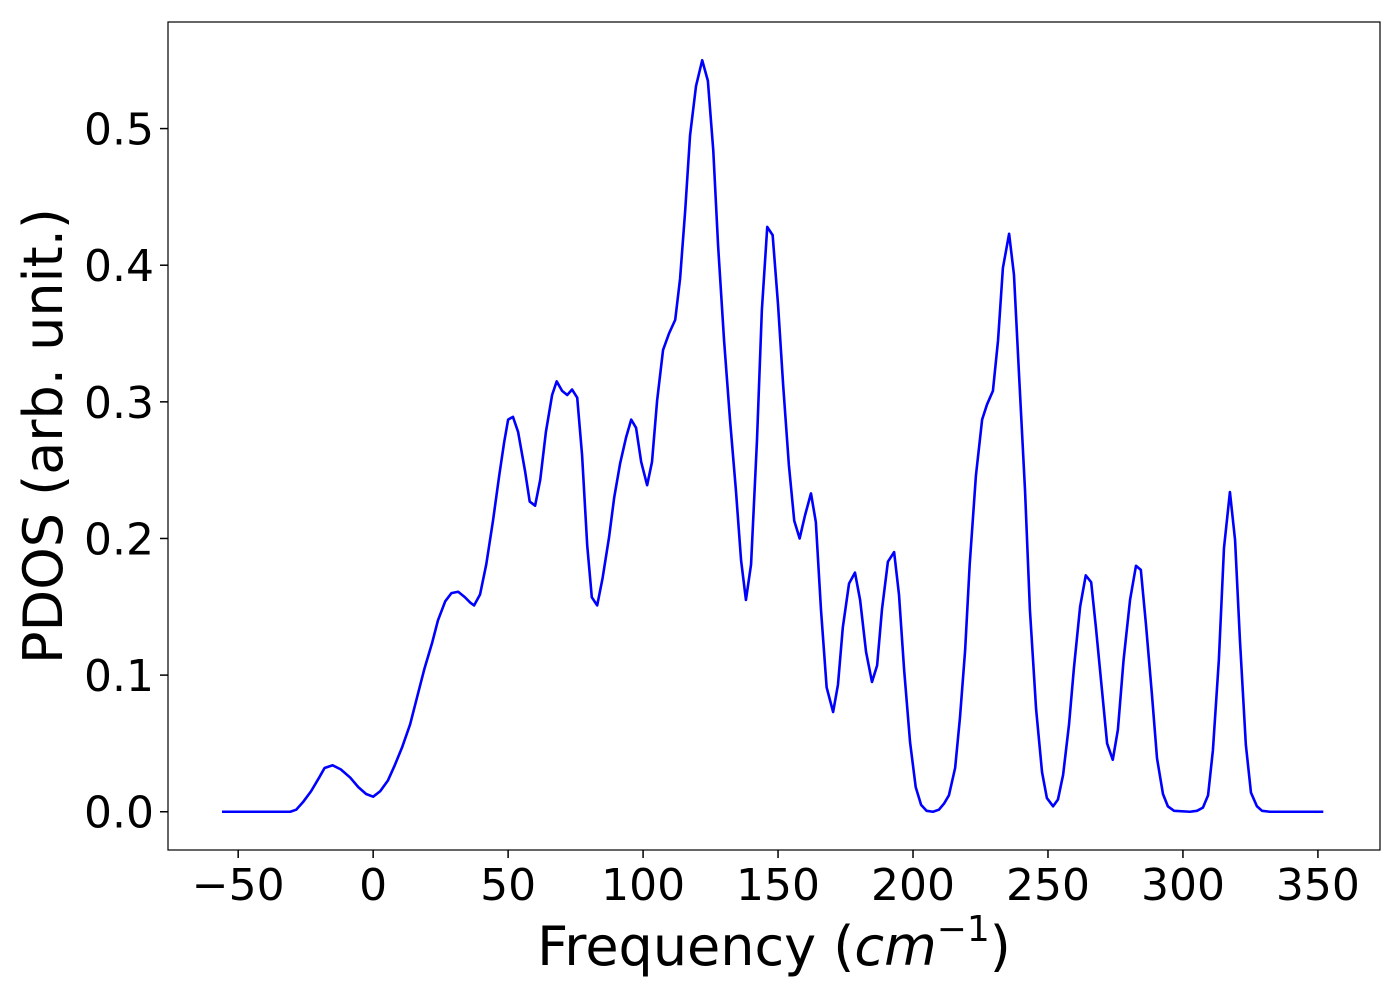 This screenshot has height=1000, width=1400. What do you see at coordinates (119, 539) in the screenshot?
I see `y-tick-label: 0.2` at bounding box center [119, 539].